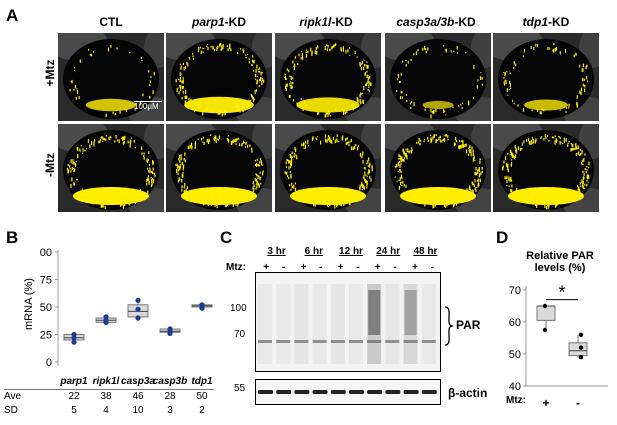 This screenshot has height=425, width=617. What do you see at coordinates (202, 306) in the screenshot?
I see `box-tdp1` at bounding box center [202, 306].